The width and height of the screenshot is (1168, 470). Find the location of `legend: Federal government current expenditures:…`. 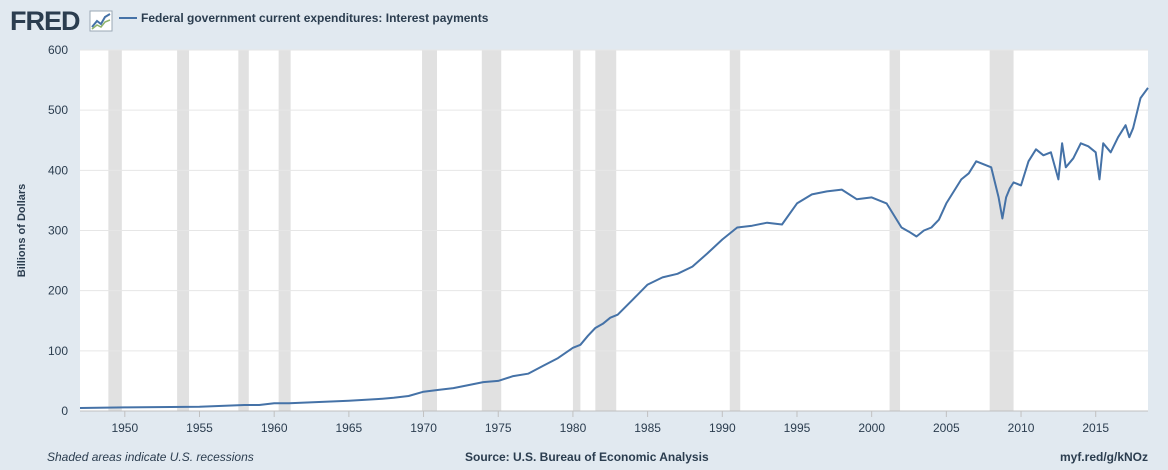

legend: Federal government current expenditures:… is located at coordinates (303, 18).